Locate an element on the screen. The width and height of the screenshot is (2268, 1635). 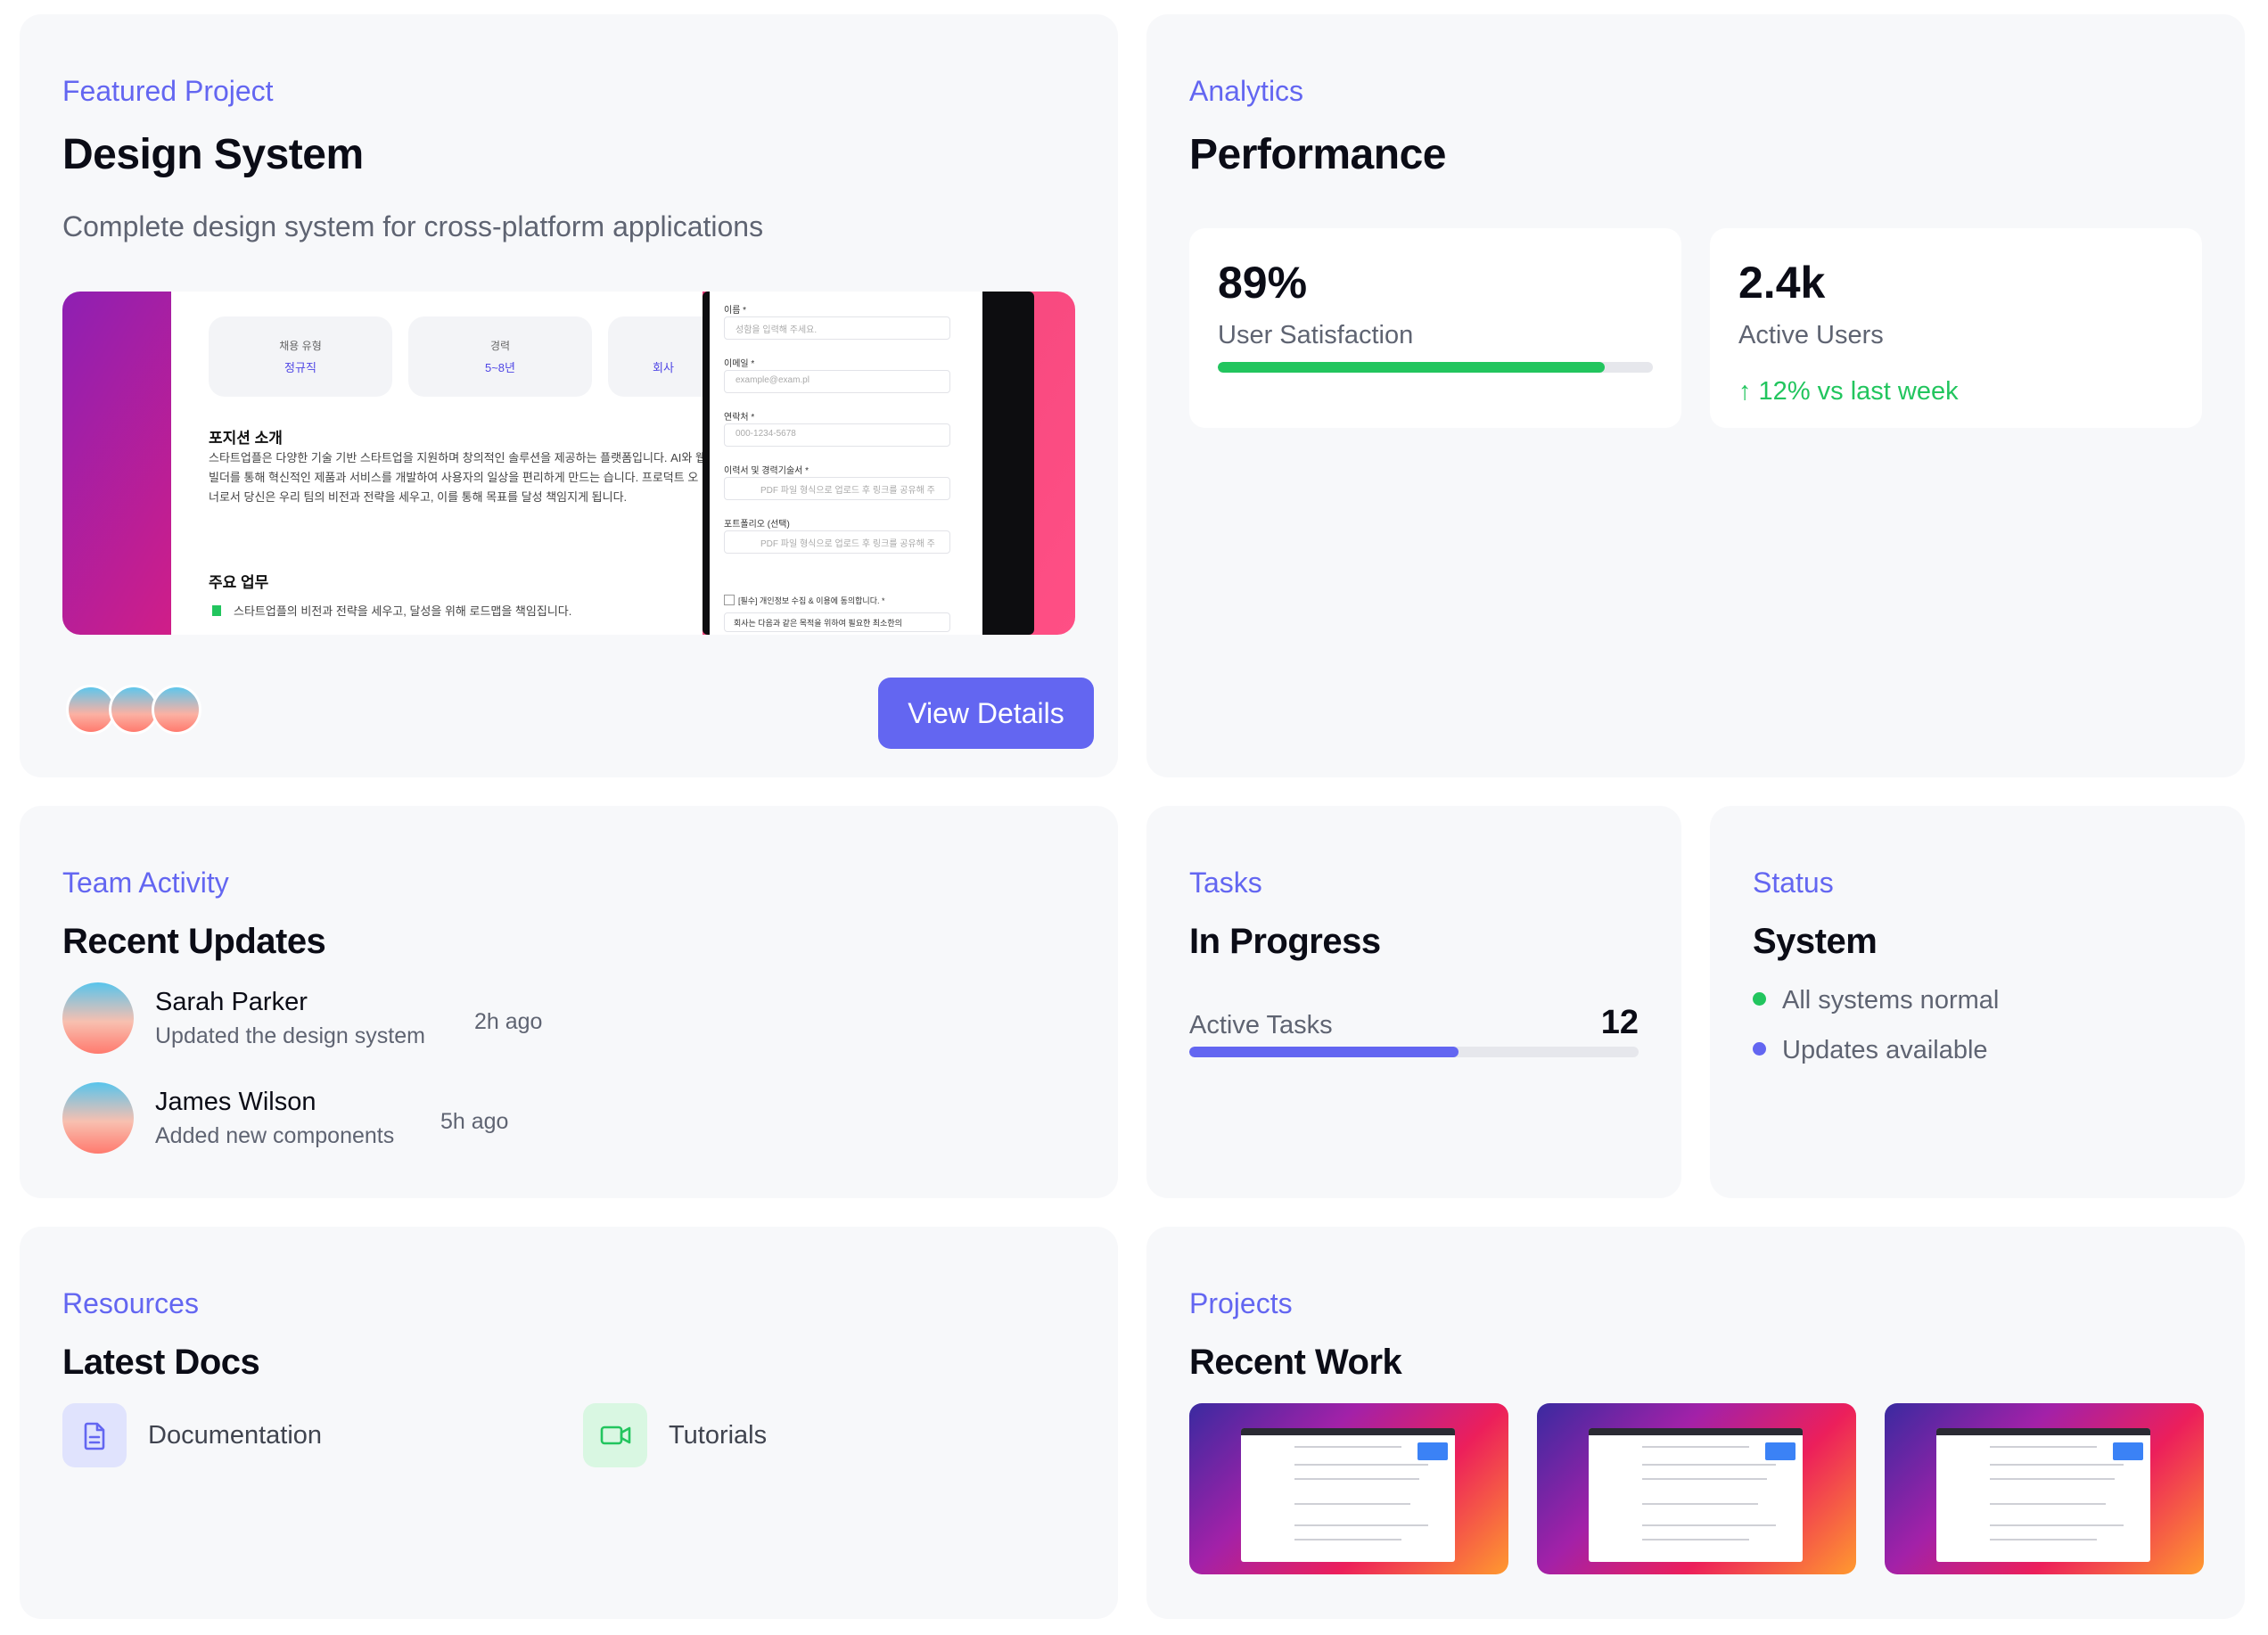
resources-eyebrow: Resources is located at coordinates (130, 1303).